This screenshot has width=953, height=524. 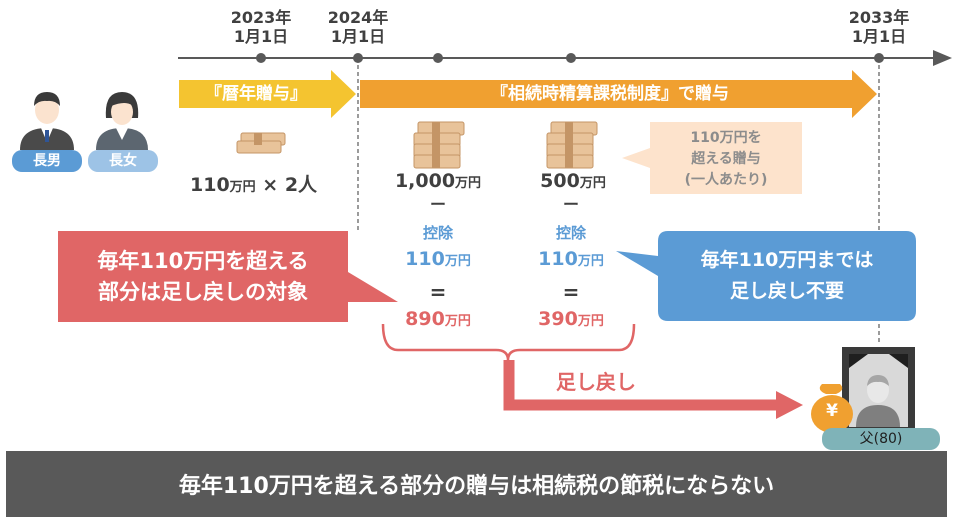 What do you see at coordinates (786, 291) in the screenshot?
I see `callout-line: 足し戻し不要` at bounding box center [786, 291].